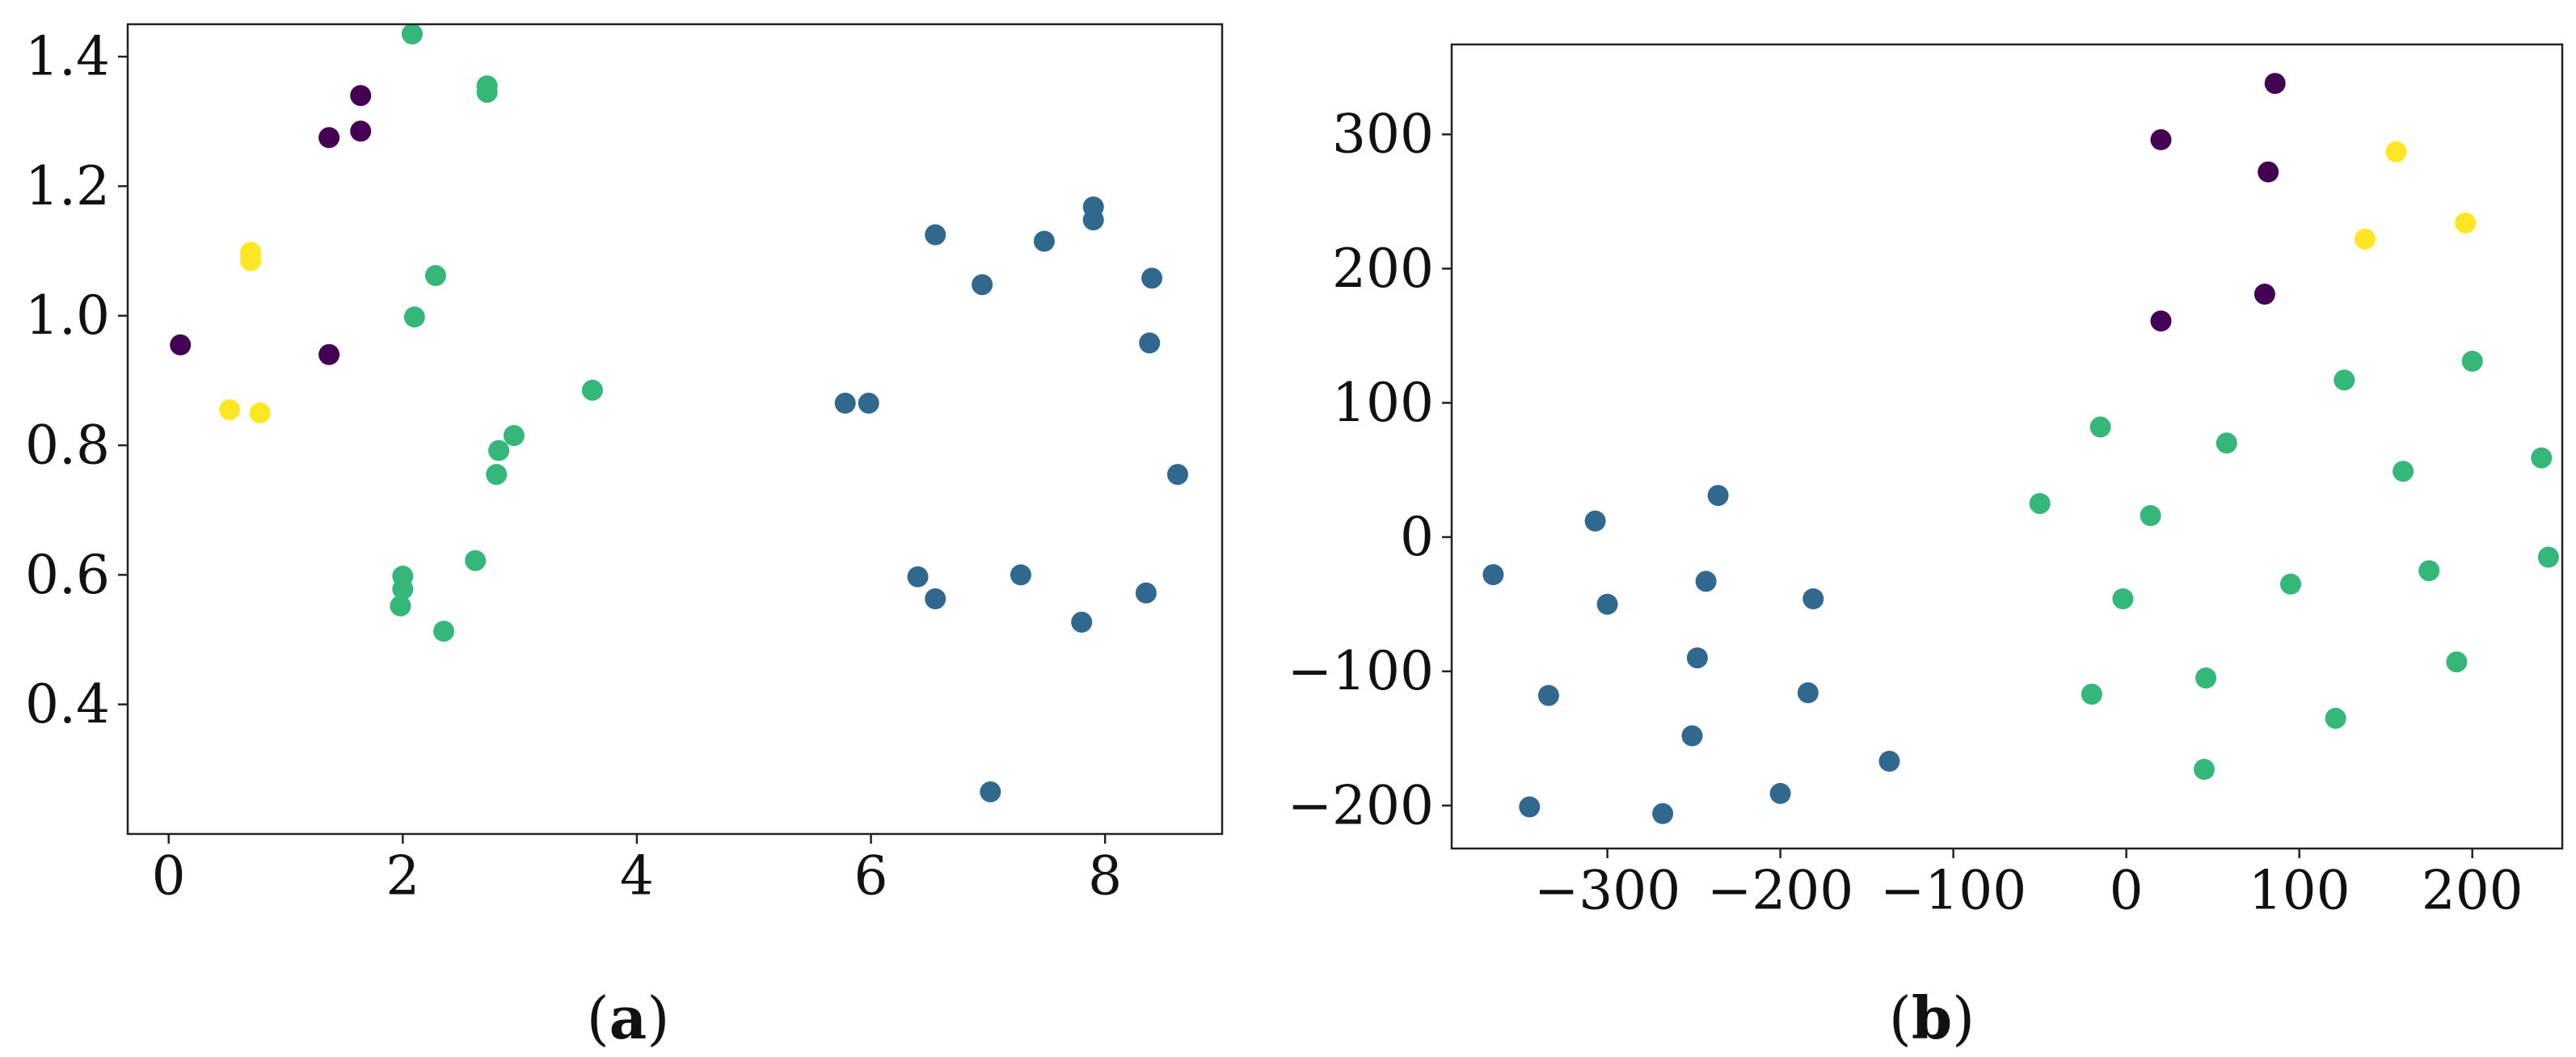 This screenshot has width=2576, height=1057. What do you see at coordinates (67, 575) in the screenshot?
I see `y-tick-label: 0.6` at bounding box center [67, 575].